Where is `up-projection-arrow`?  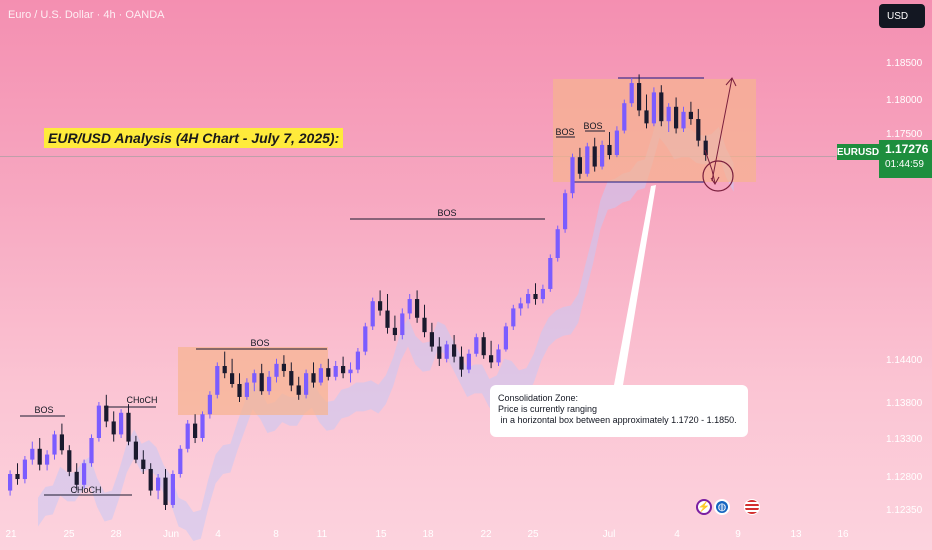
up-projection-arrow is located at coordinates (722, 129).